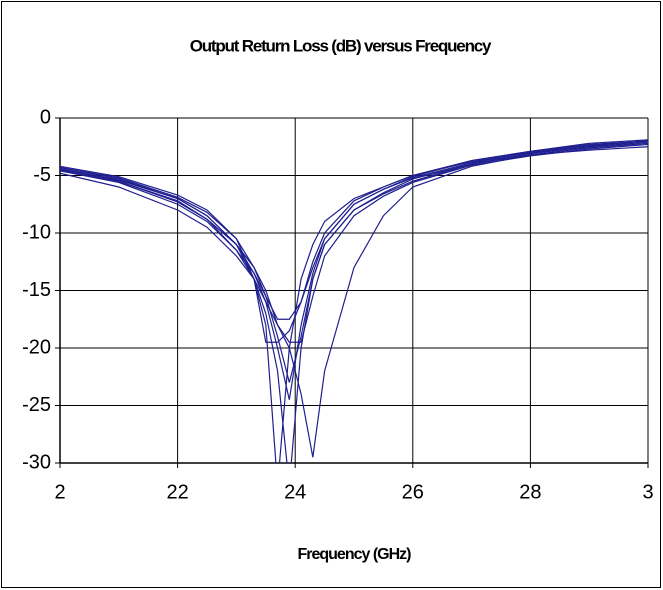 The image size is (663, 590). What do you see at coordinates (36, 462) in the screenshot?
I see `y-tick-label: -30` at bounding box center [36, 462].